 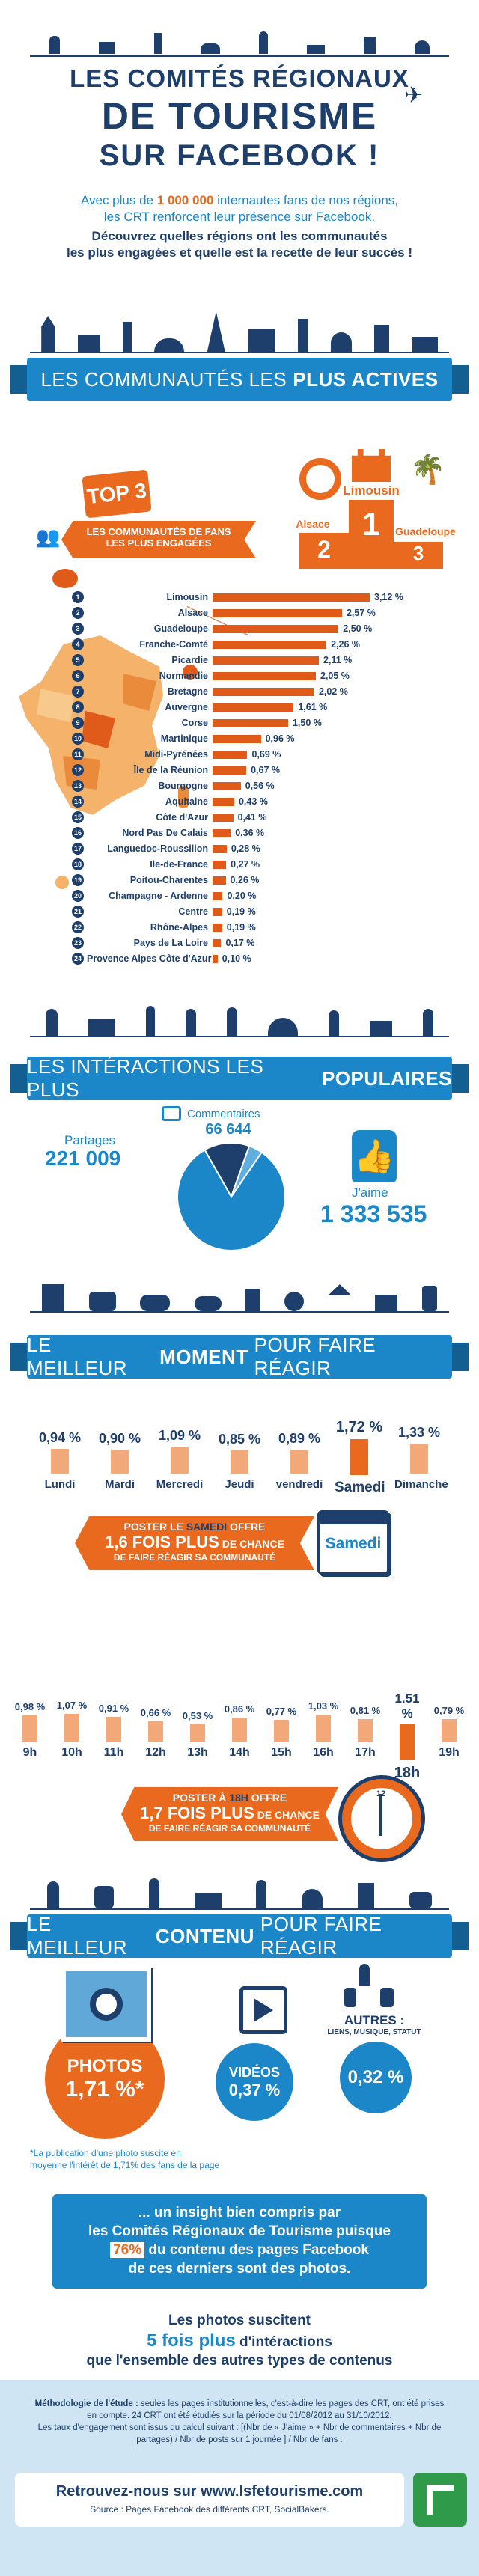 What do you see at coordinates (240, 943) in the screenshot?
I see `ranking-value: 0,17 %` at bounding box center [240, 943].